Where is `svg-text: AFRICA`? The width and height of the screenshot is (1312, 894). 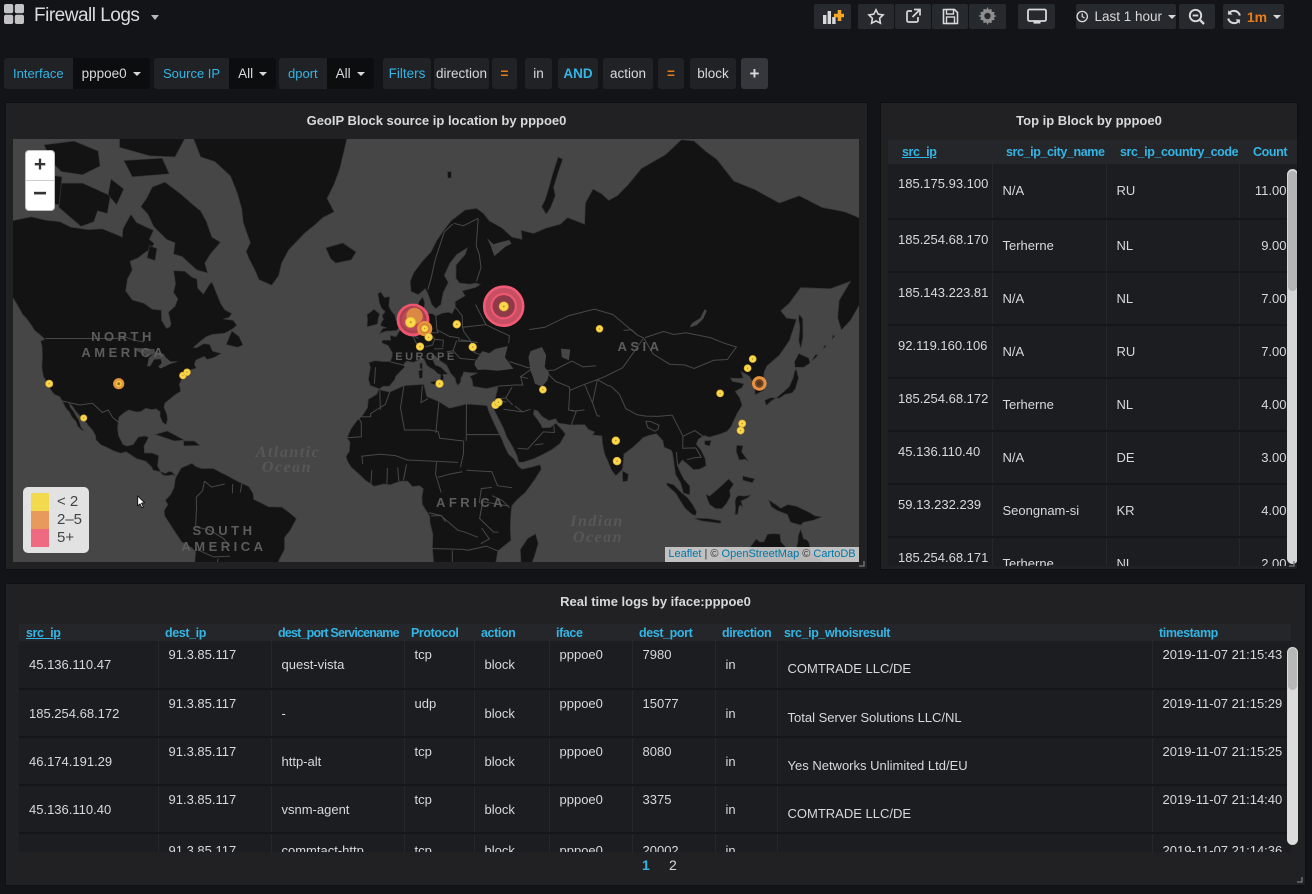
svg-text: AFRICA is located at coordinates (471, 502).